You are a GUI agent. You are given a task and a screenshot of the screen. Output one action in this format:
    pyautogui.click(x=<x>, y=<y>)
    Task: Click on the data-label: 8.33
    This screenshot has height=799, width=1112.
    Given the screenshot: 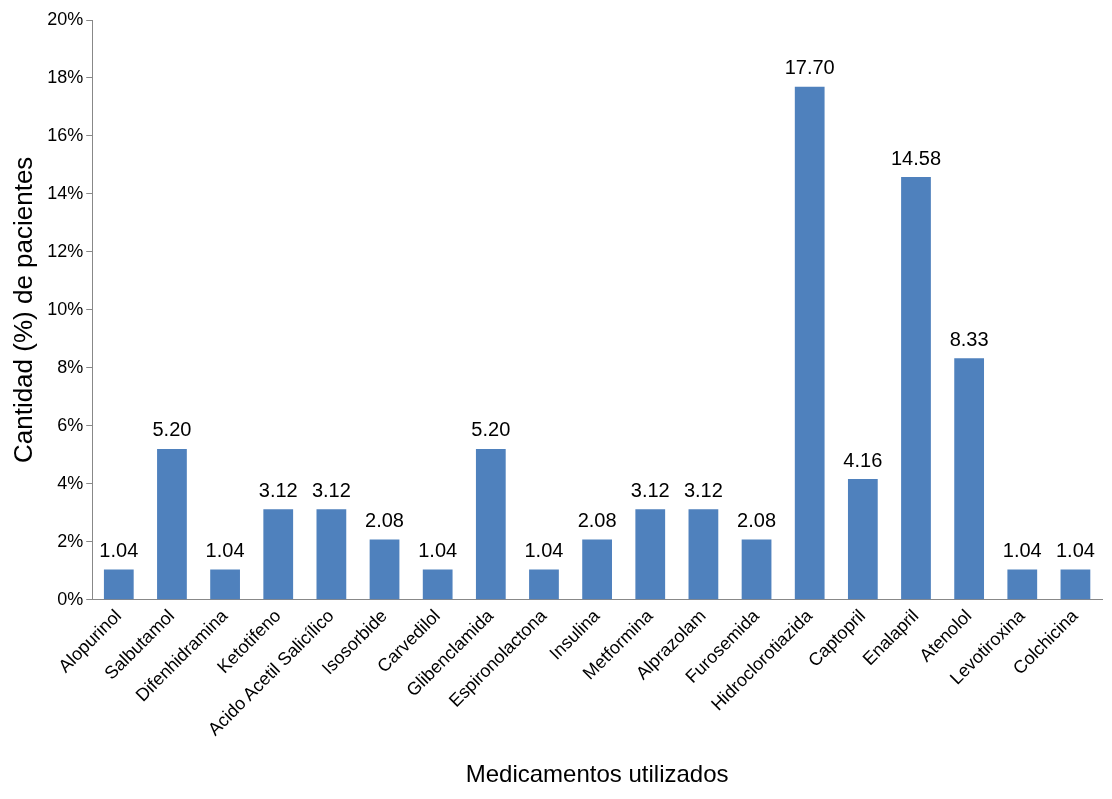 What is the action you would take?
    pyautogui.click(x=969, y=338)
    